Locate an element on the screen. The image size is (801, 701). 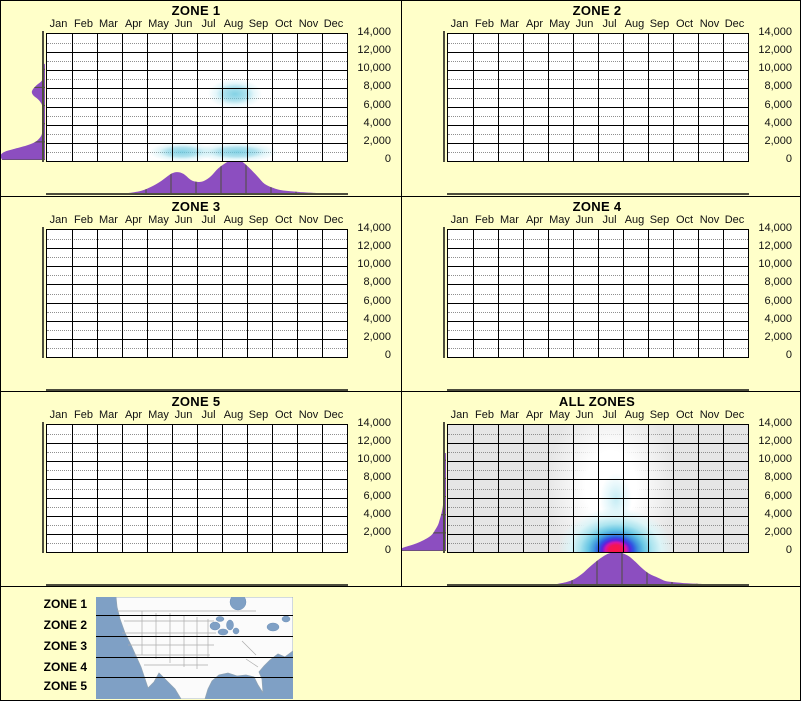
month-label: Jun is located at coordinates (183, 220).